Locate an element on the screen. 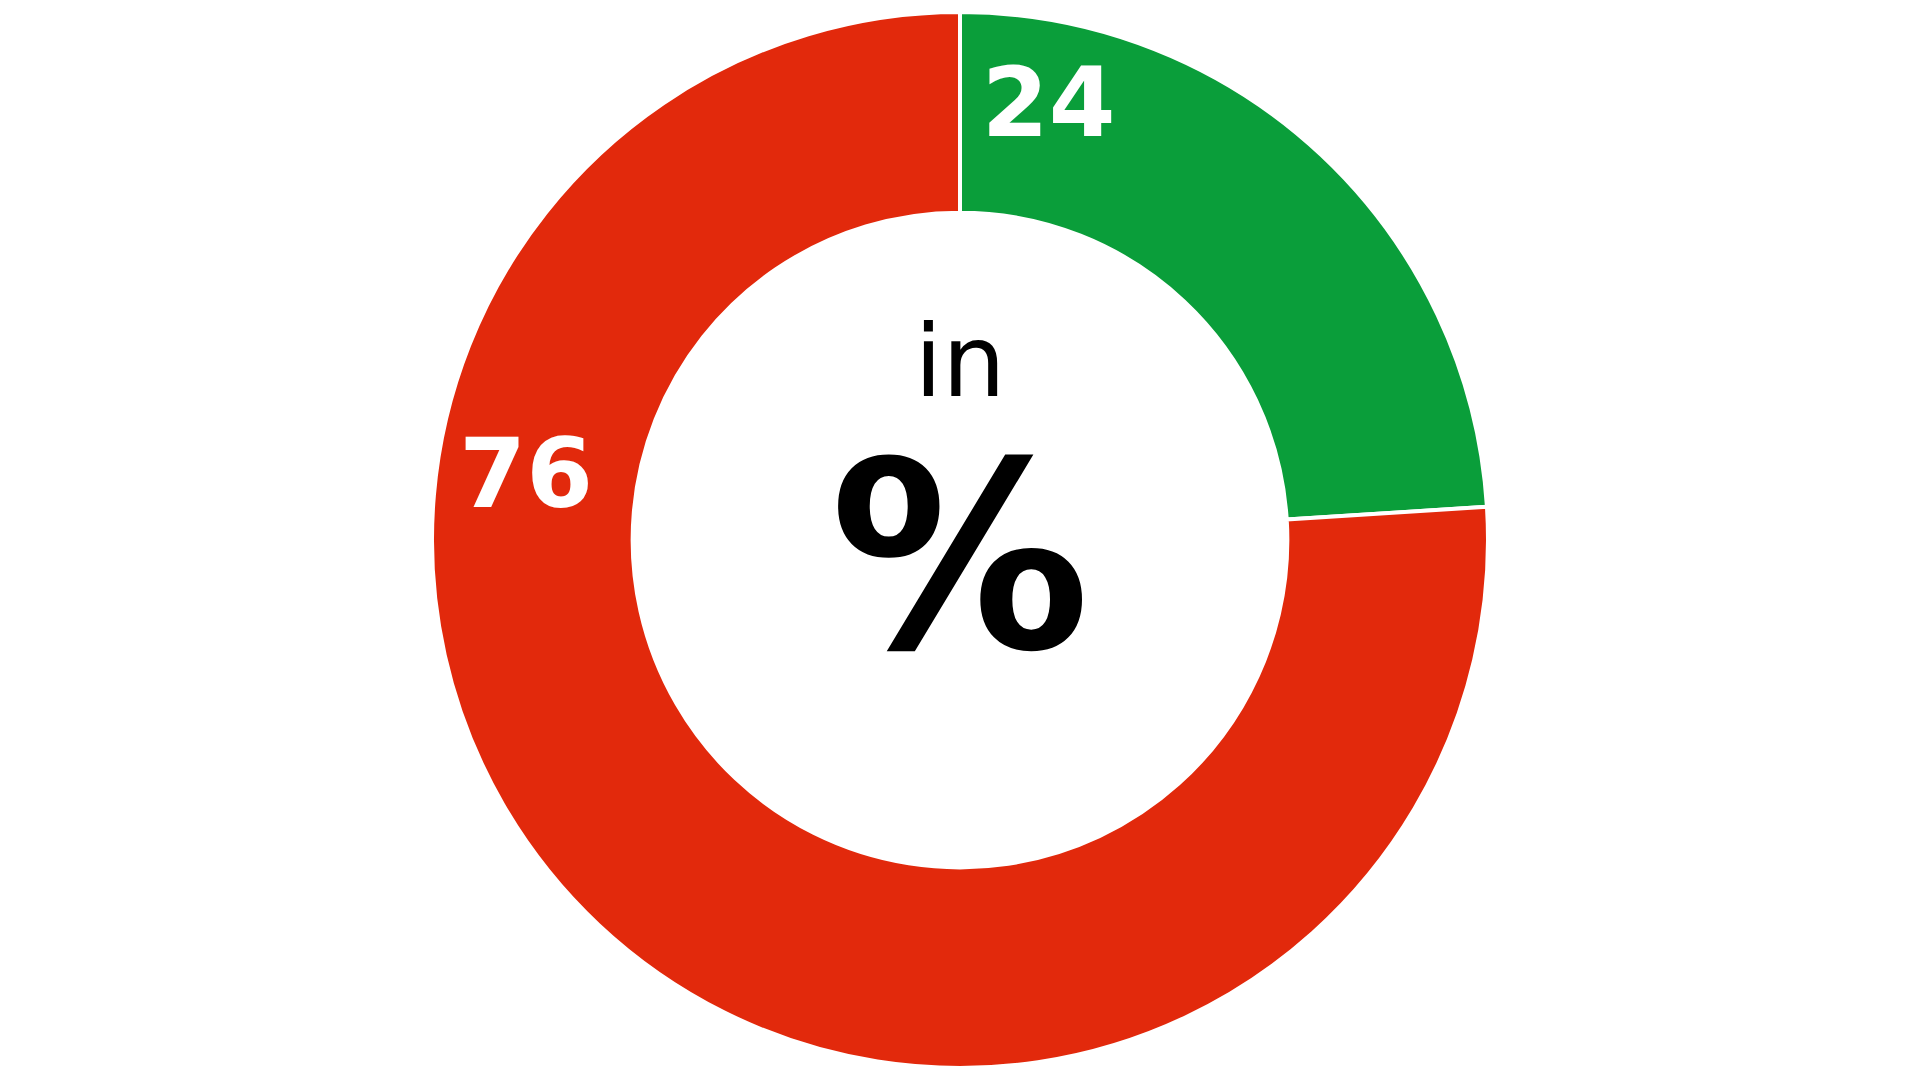  data-label: 24 is located at coordinates (1048, 103).